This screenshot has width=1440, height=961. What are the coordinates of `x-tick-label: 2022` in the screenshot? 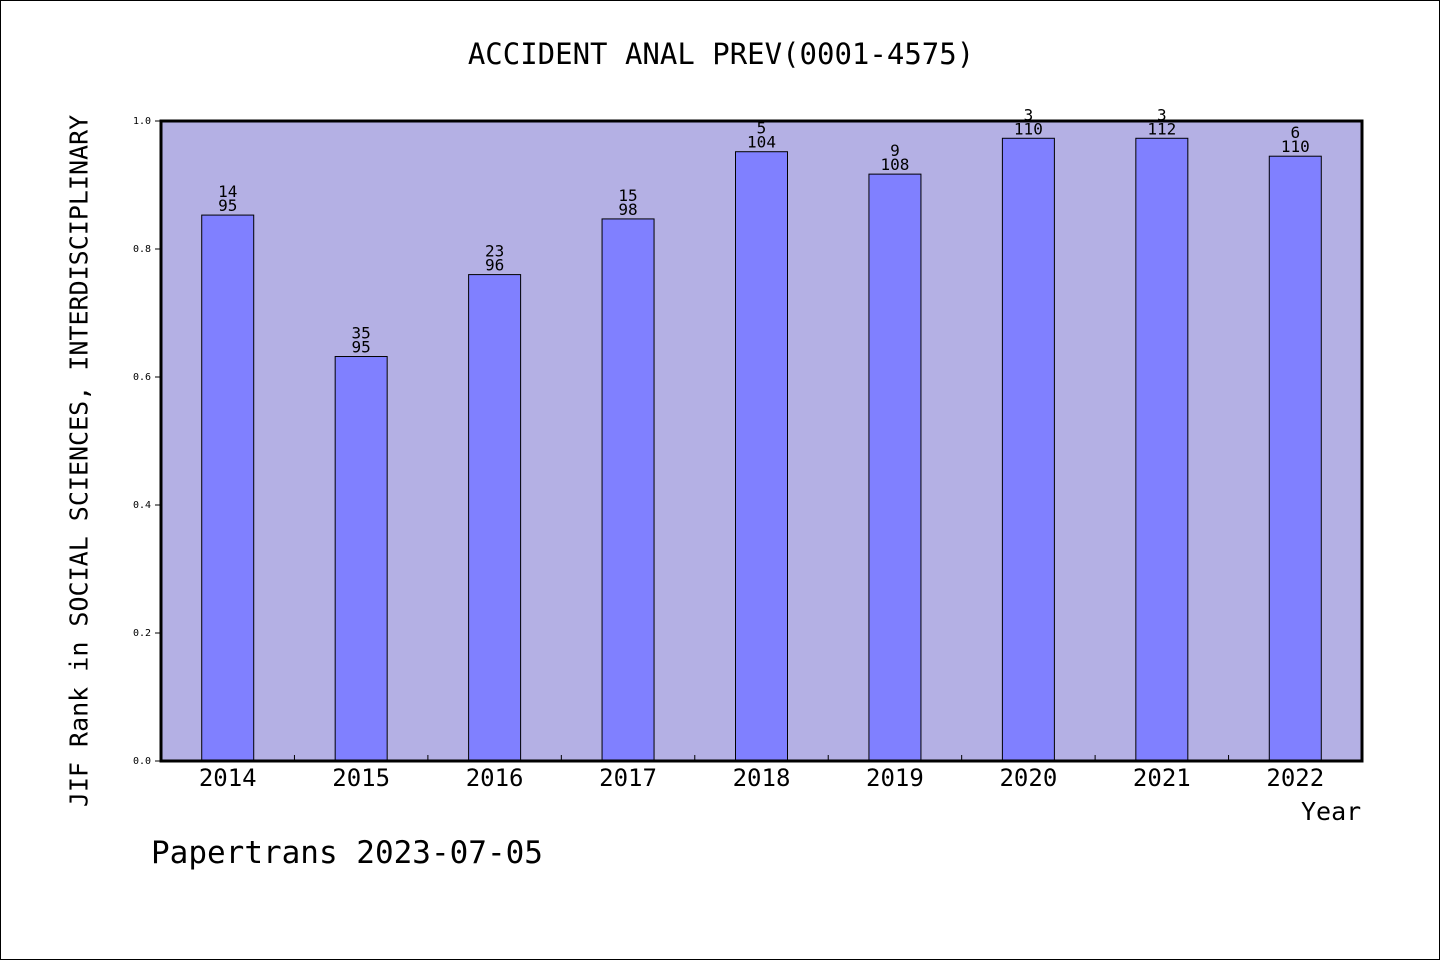 It's located at (1295, 778).